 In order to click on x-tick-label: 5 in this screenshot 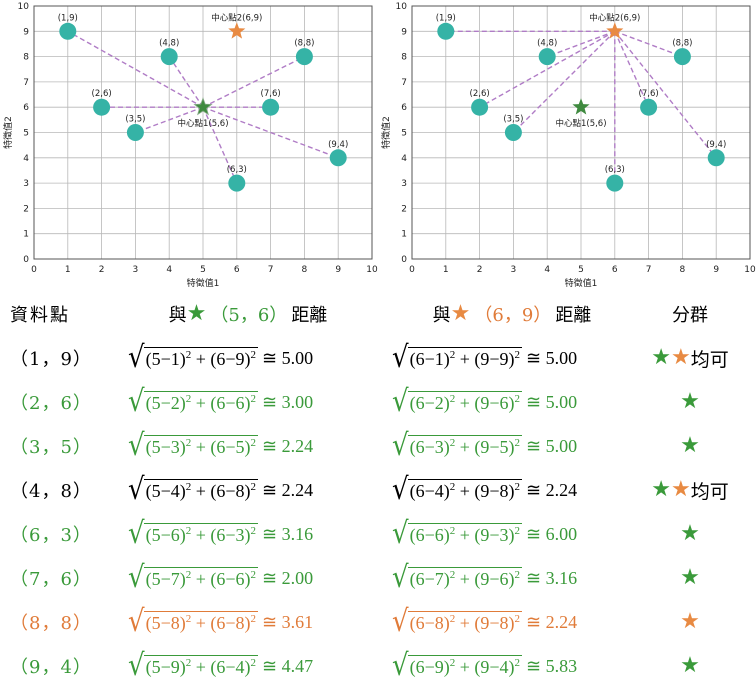, I will do `click(581, 270)`.